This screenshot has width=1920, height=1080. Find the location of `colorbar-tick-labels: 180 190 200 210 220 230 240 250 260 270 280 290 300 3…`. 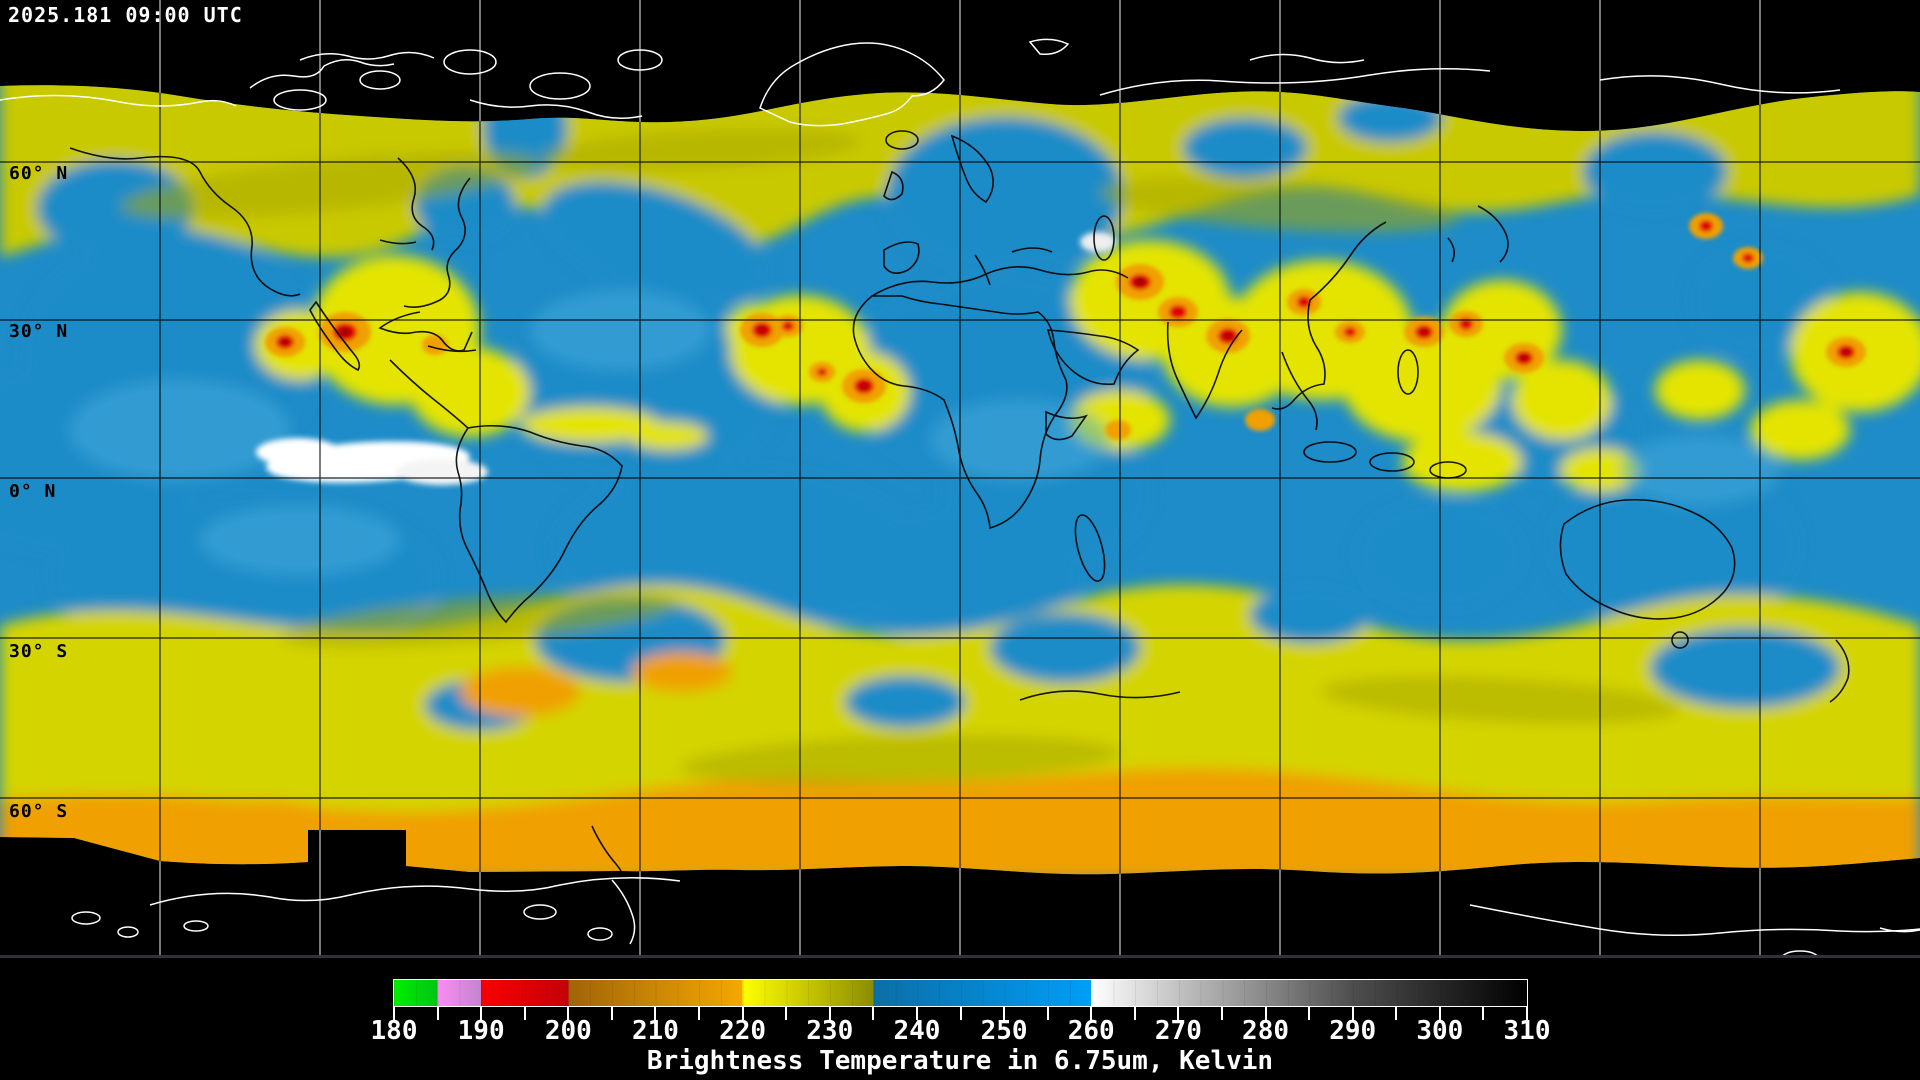

colorbar-tick-labels: 180 190 200 210 220 230 240 250 260 270 280 290 300 3… is located at coordinates (961, 1033).